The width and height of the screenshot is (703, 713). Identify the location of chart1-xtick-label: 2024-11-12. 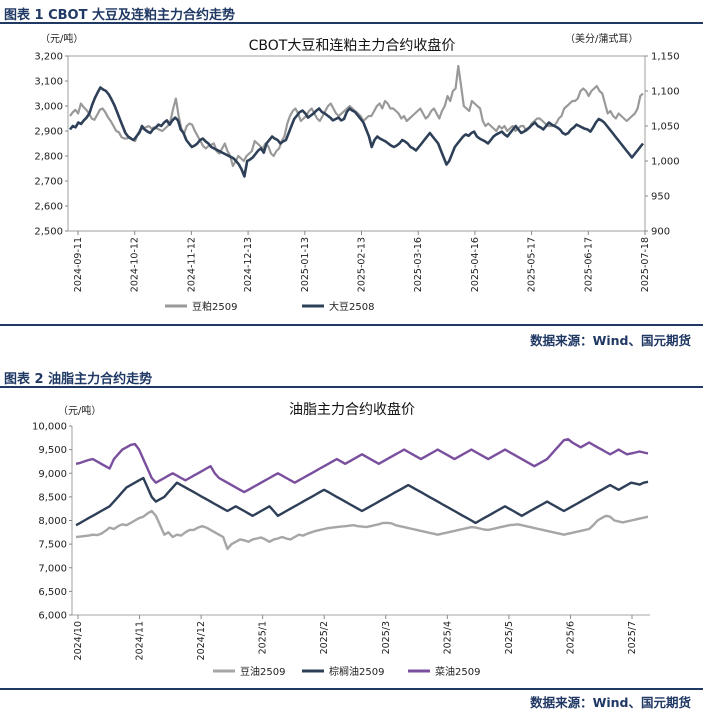
(191, 264).